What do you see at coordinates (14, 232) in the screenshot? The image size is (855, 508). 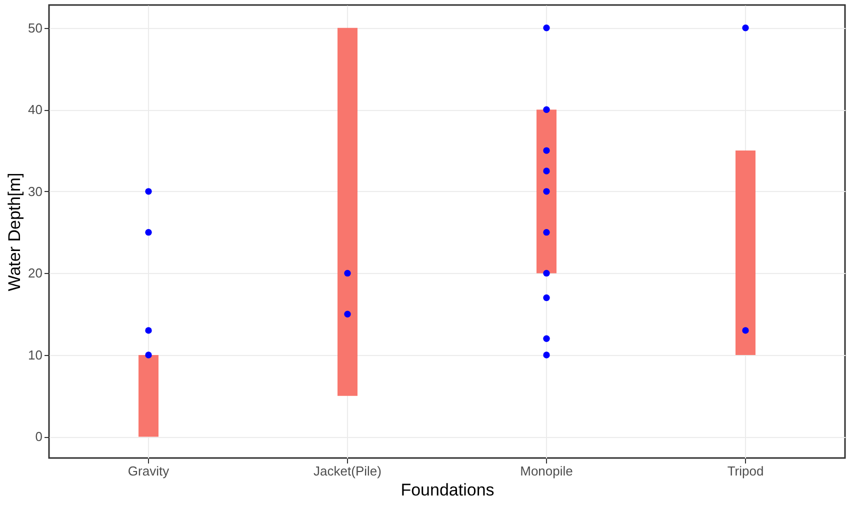 I see `y-axis-title: Water Depth[m]` at bounding box center [14, 232].